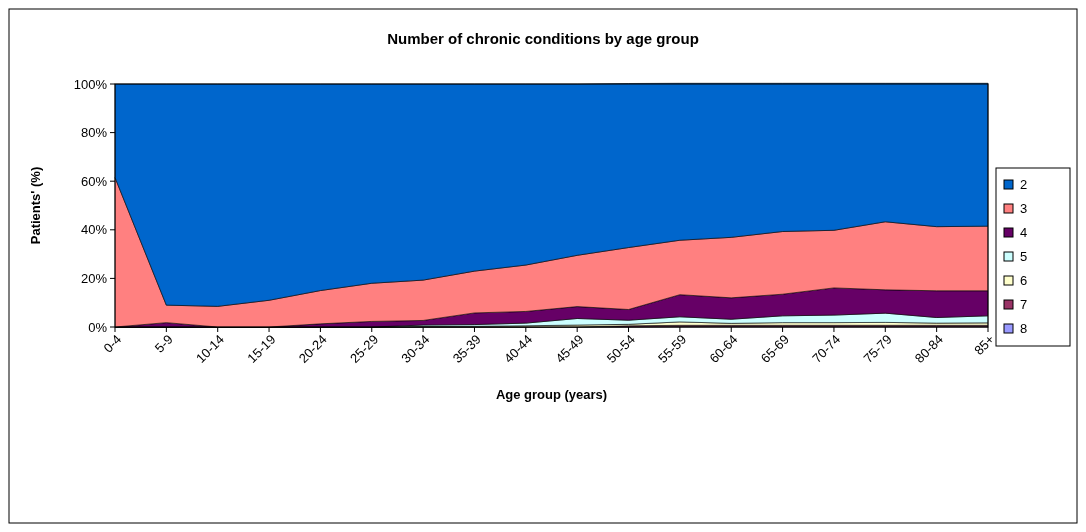  What do you see at coordinates (94, 278) in the screenshot?
I see `y-tick-label: 20%` at bounding box center [94, 278].